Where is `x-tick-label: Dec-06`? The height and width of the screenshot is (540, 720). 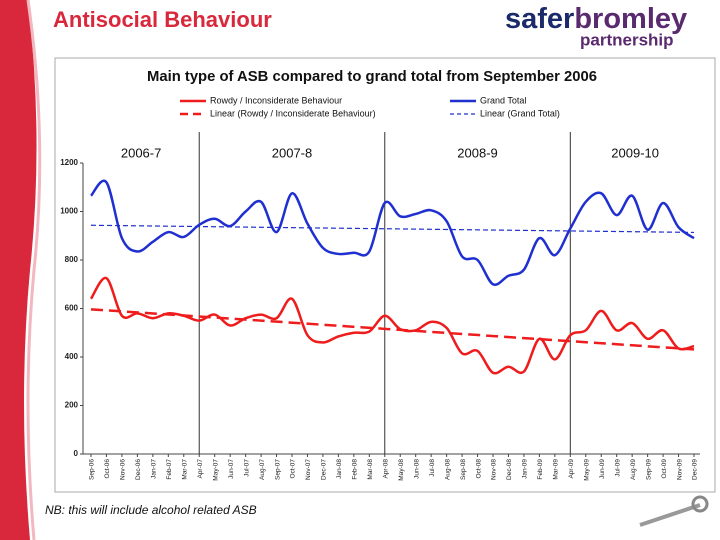
x-tick-label: Dec-06 is located at coordinates (138, 469).